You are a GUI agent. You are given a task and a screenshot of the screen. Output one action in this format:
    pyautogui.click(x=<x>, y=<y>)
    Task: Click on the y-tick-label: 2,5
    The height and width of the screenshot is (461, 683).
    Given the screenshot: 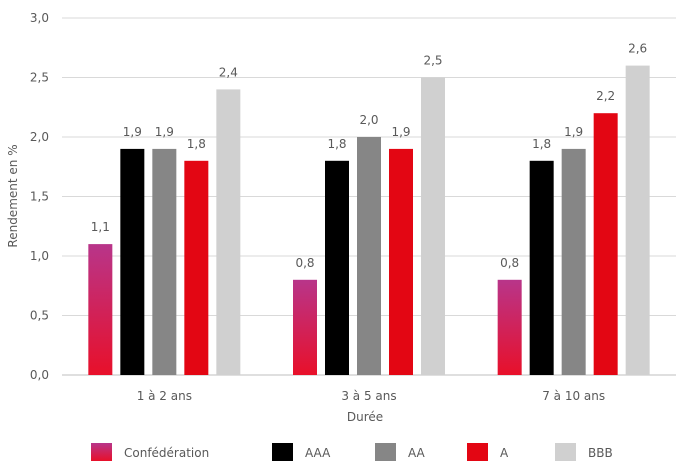 What is the action you would take?
    pyautogui.click(x=39, y=78)
    